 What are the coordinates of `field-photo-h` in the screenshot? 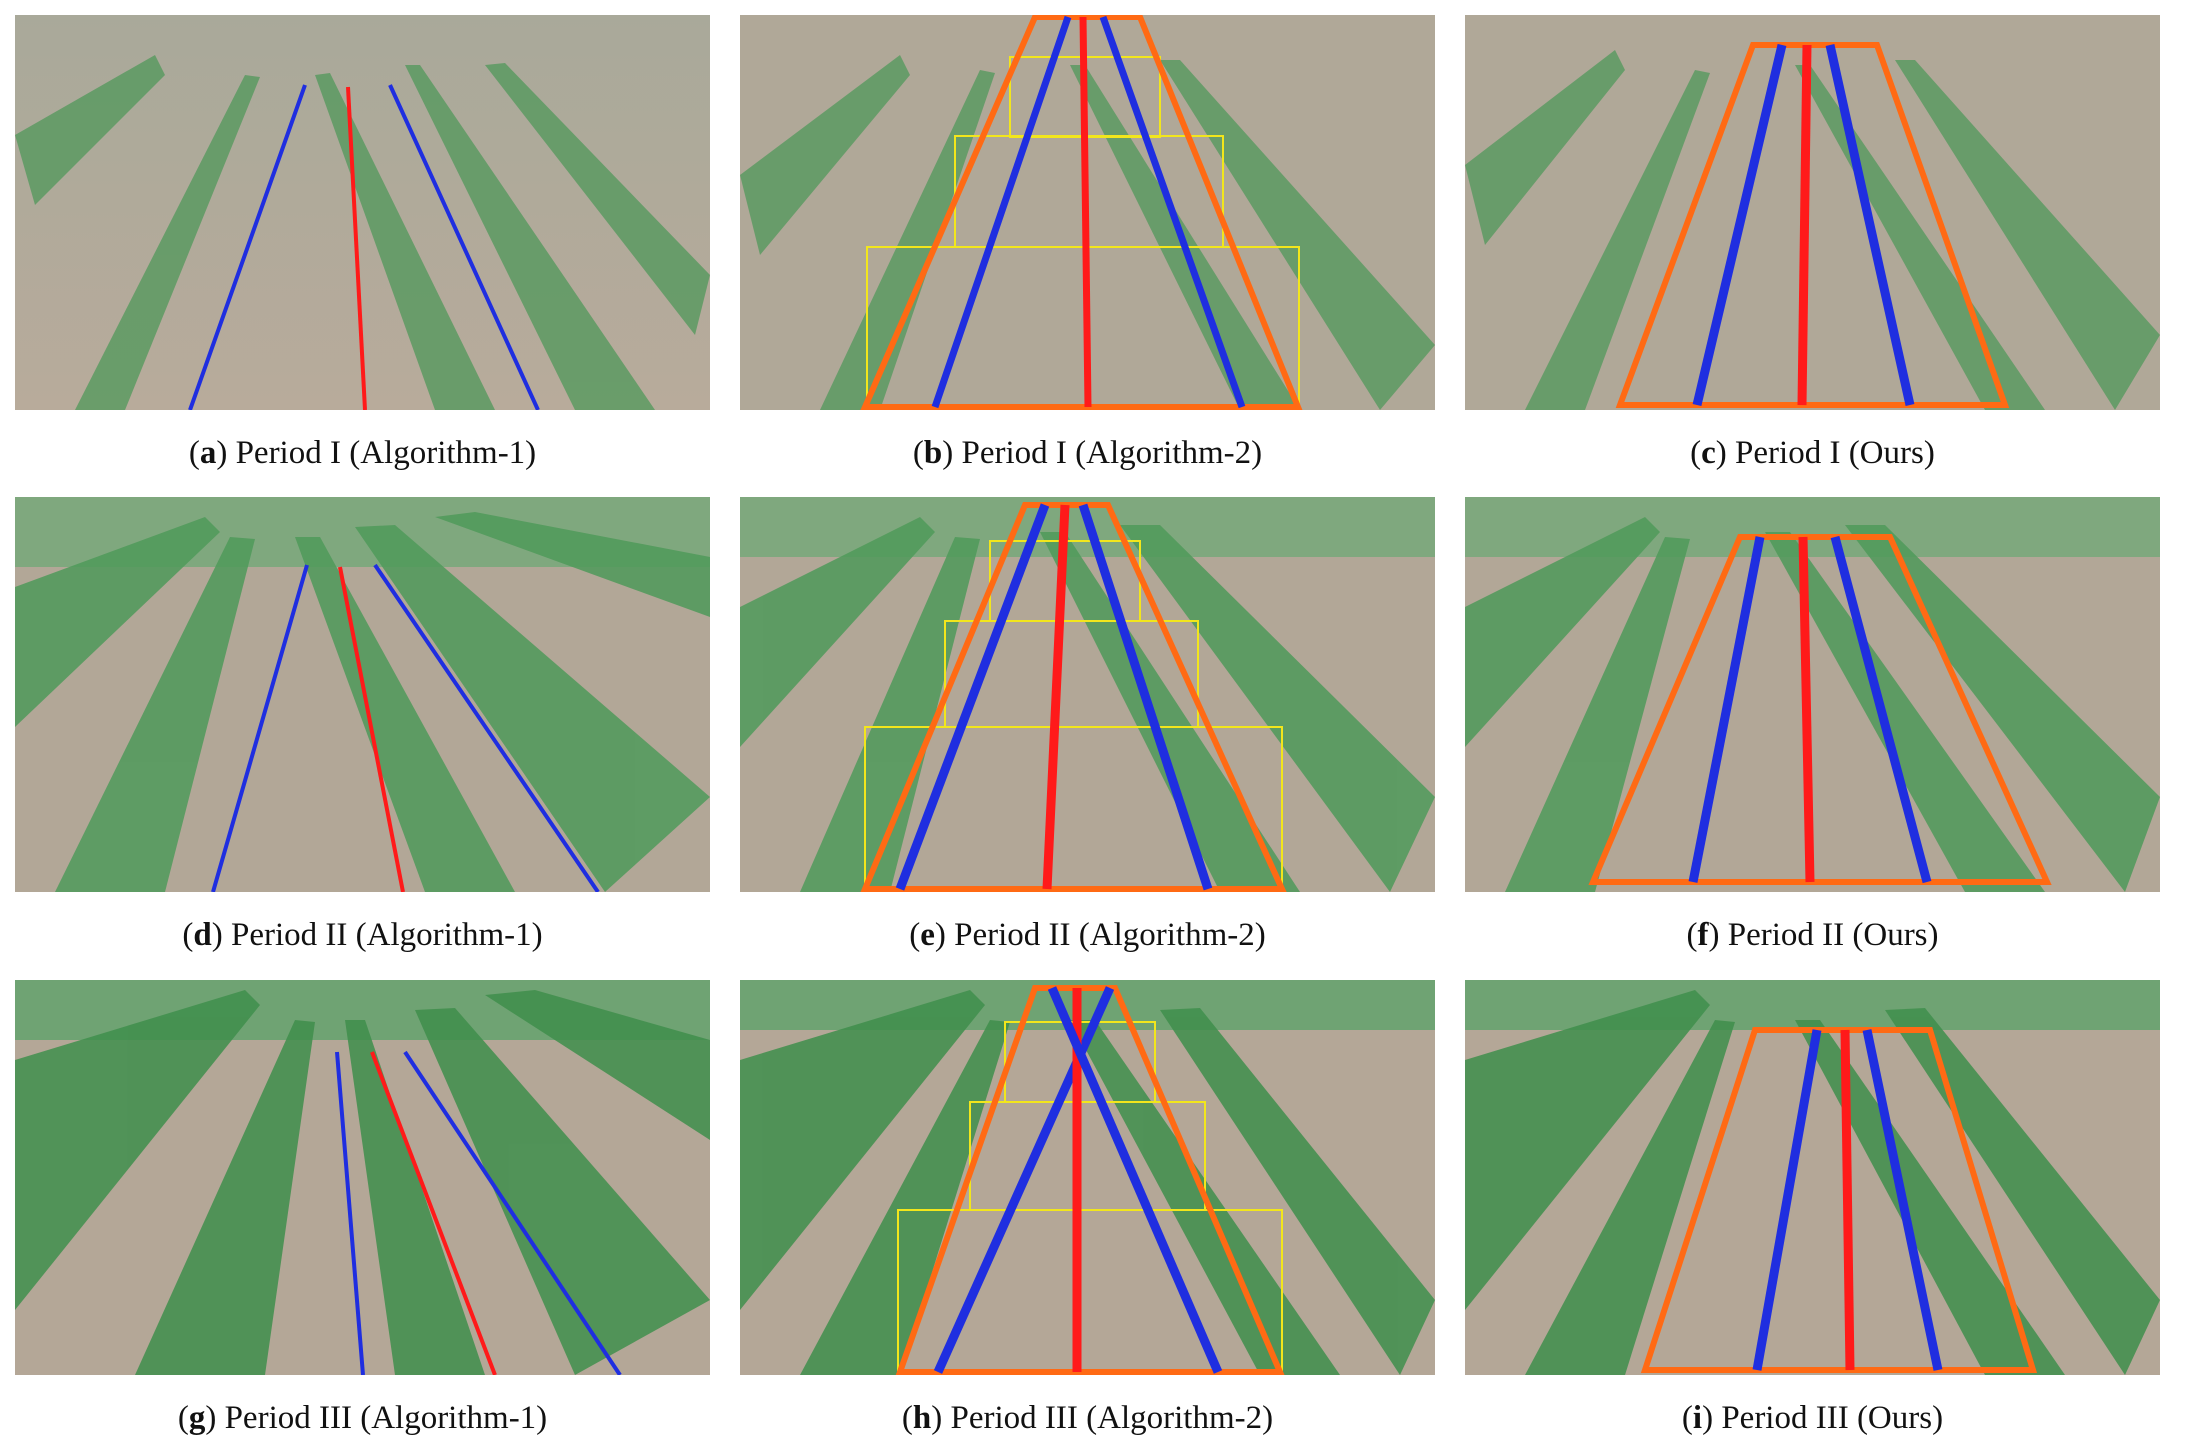 It's located at (1087, 1177).